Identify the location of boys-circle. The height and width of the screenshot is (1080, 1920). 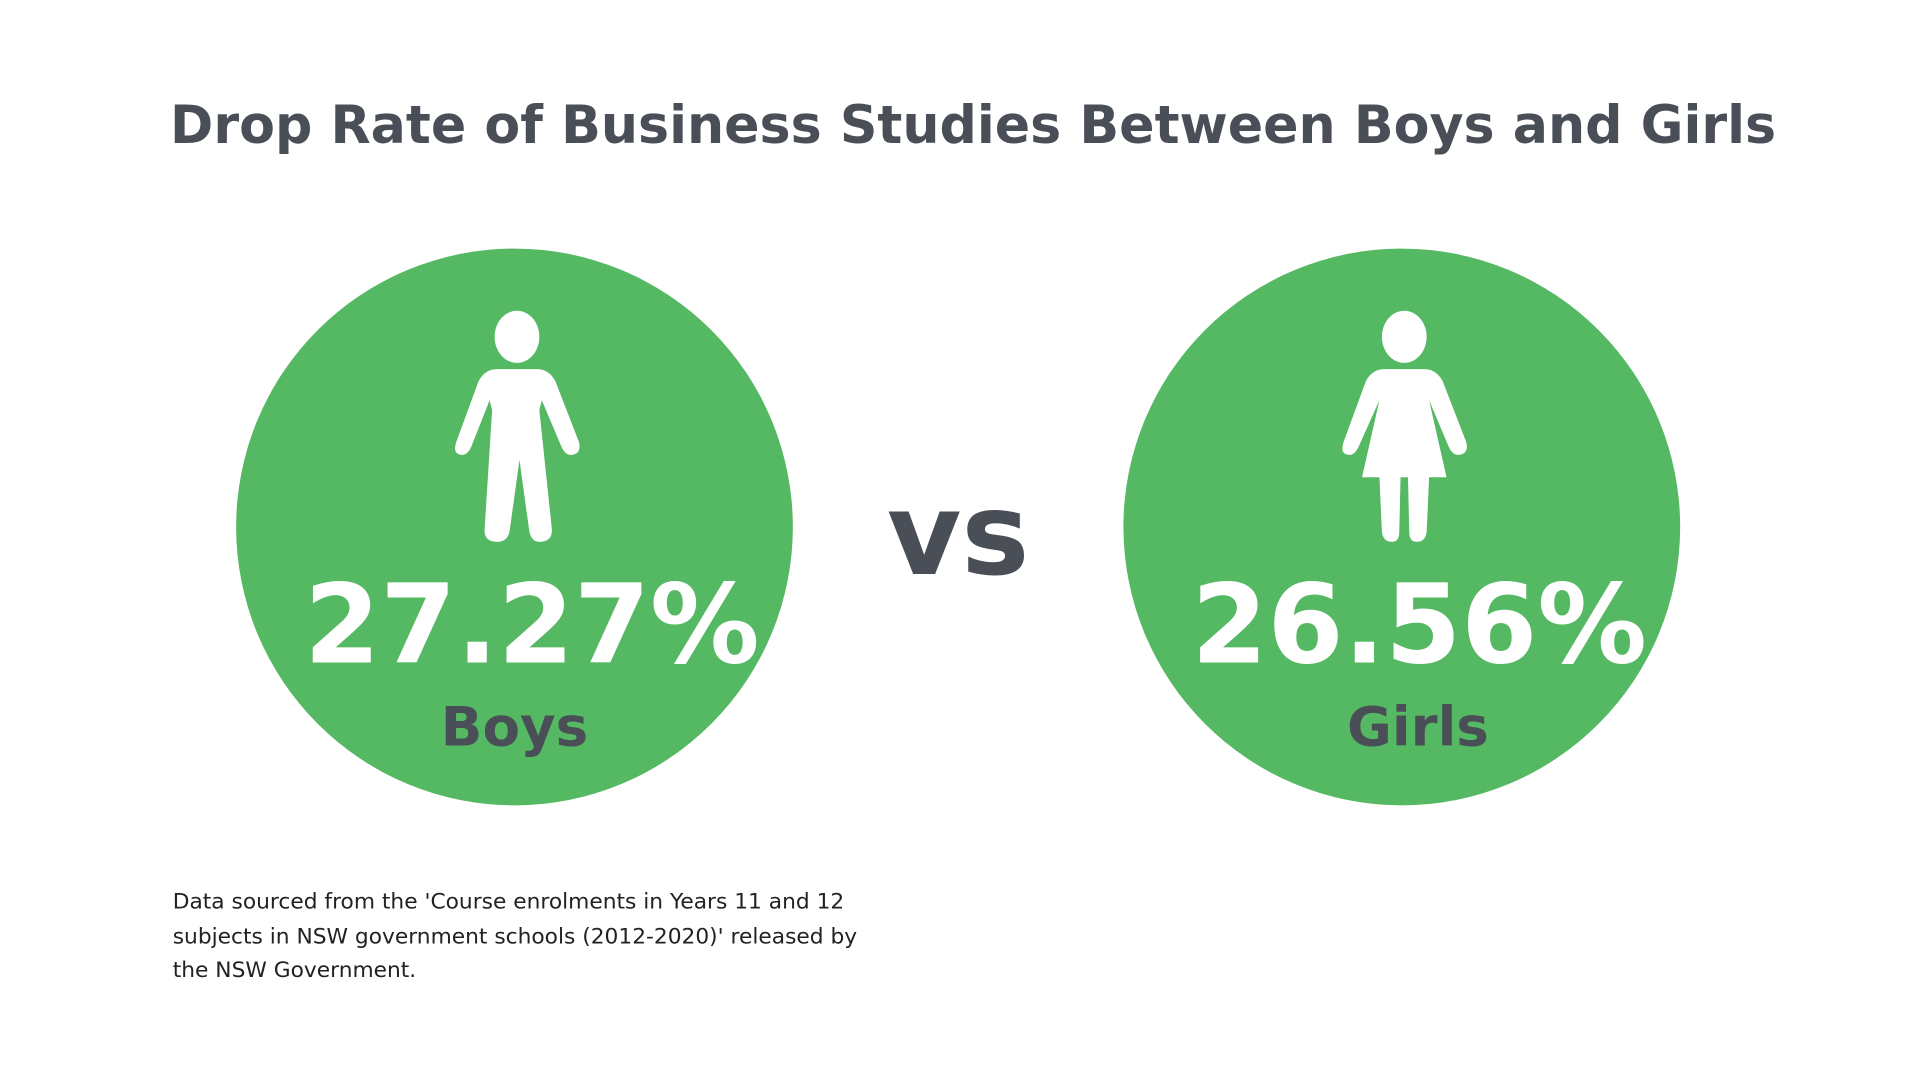
(514, 527).